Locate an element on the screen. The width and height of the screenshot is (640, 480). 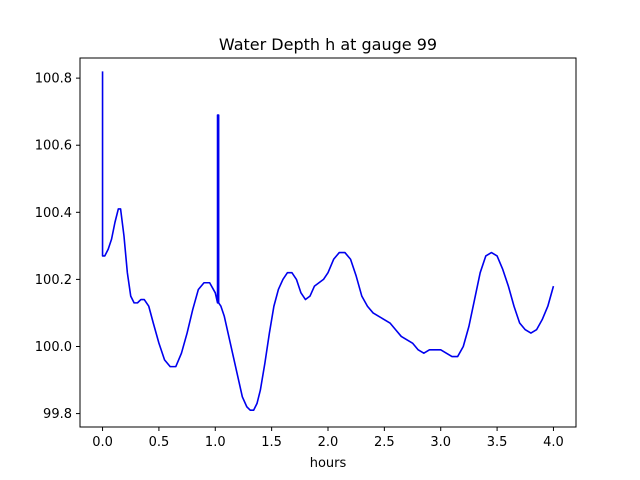
x-tick-label: 0.0 is located at coordinates (102, 442).